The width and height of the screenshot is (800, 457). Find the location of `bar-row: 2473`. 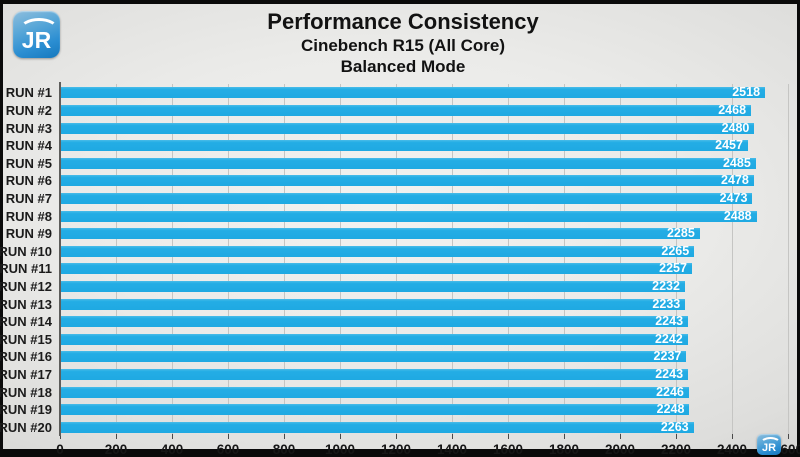

bar-row: 2473 is located at coordinates (406, 197).